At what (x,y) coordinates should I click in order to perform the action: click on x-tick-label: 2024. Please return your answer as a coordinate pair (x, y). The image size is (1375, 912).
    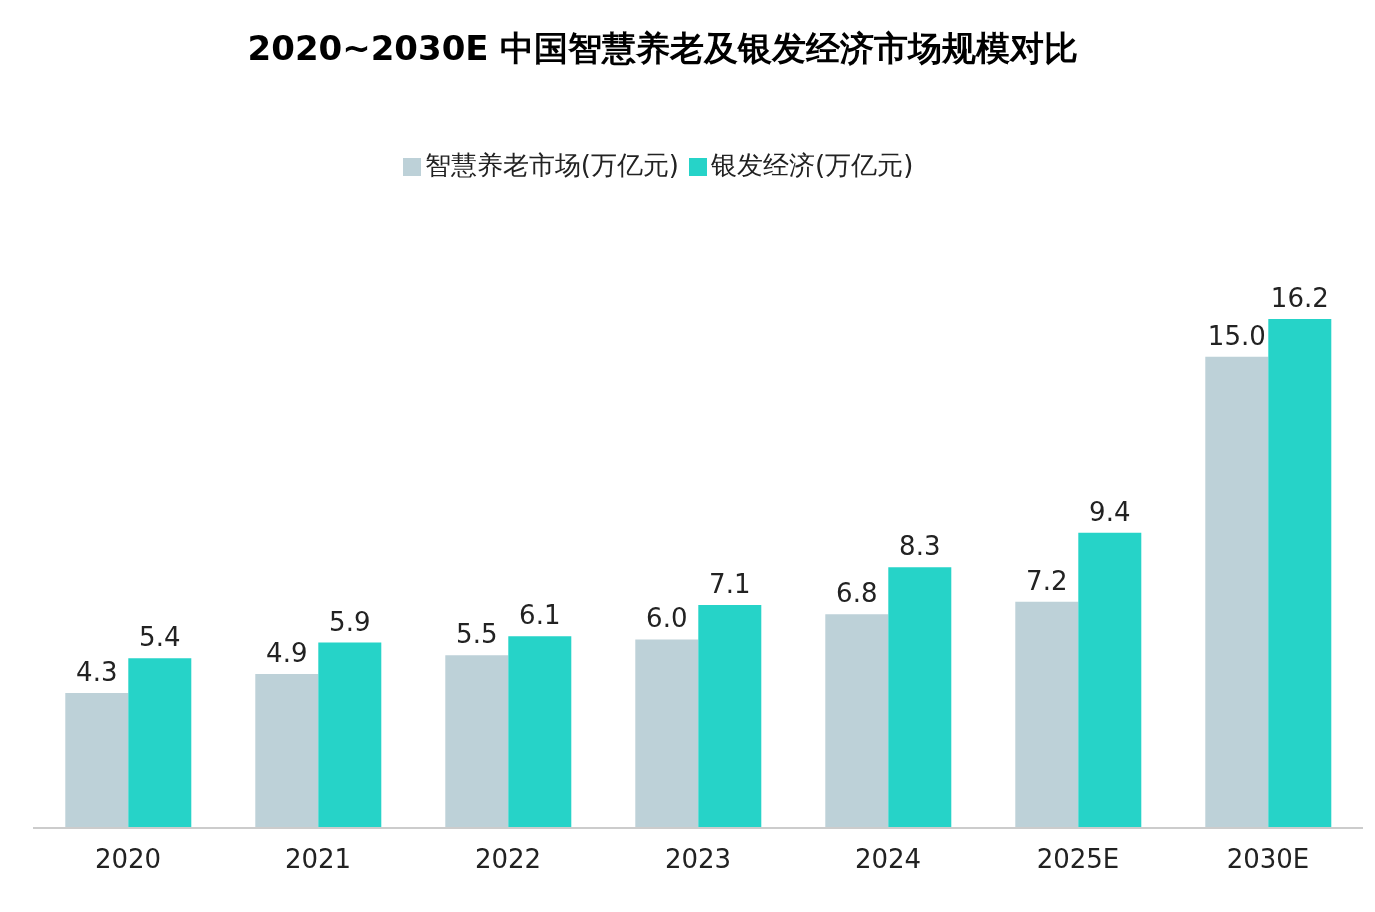
    Looking at the image, I should click on (888, 859).